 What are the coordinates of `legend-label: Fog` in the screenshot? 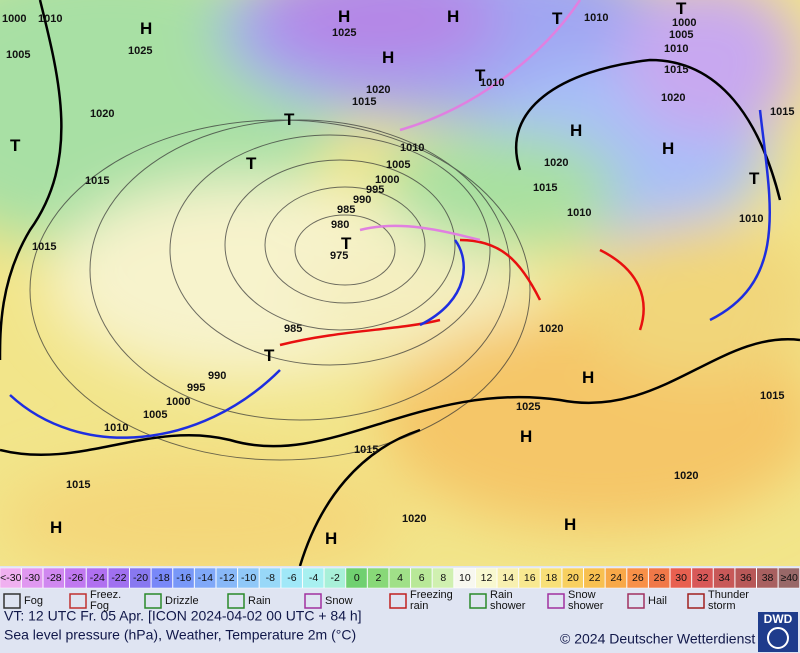 It's located at (33, 601).